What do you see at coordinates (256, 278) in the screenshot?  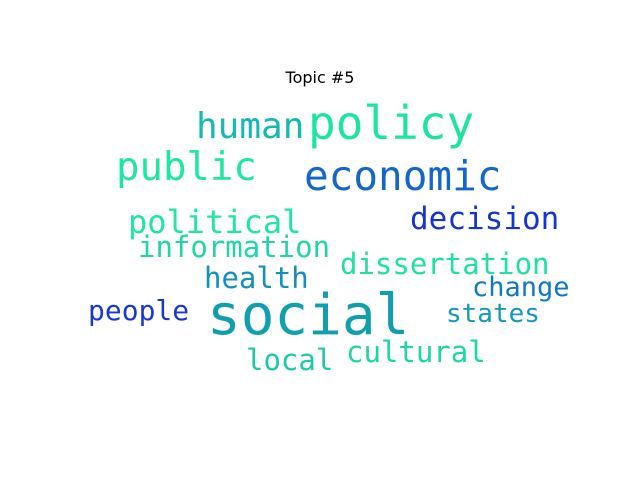 I see `word-health: health` at bounding box center [256, 278].